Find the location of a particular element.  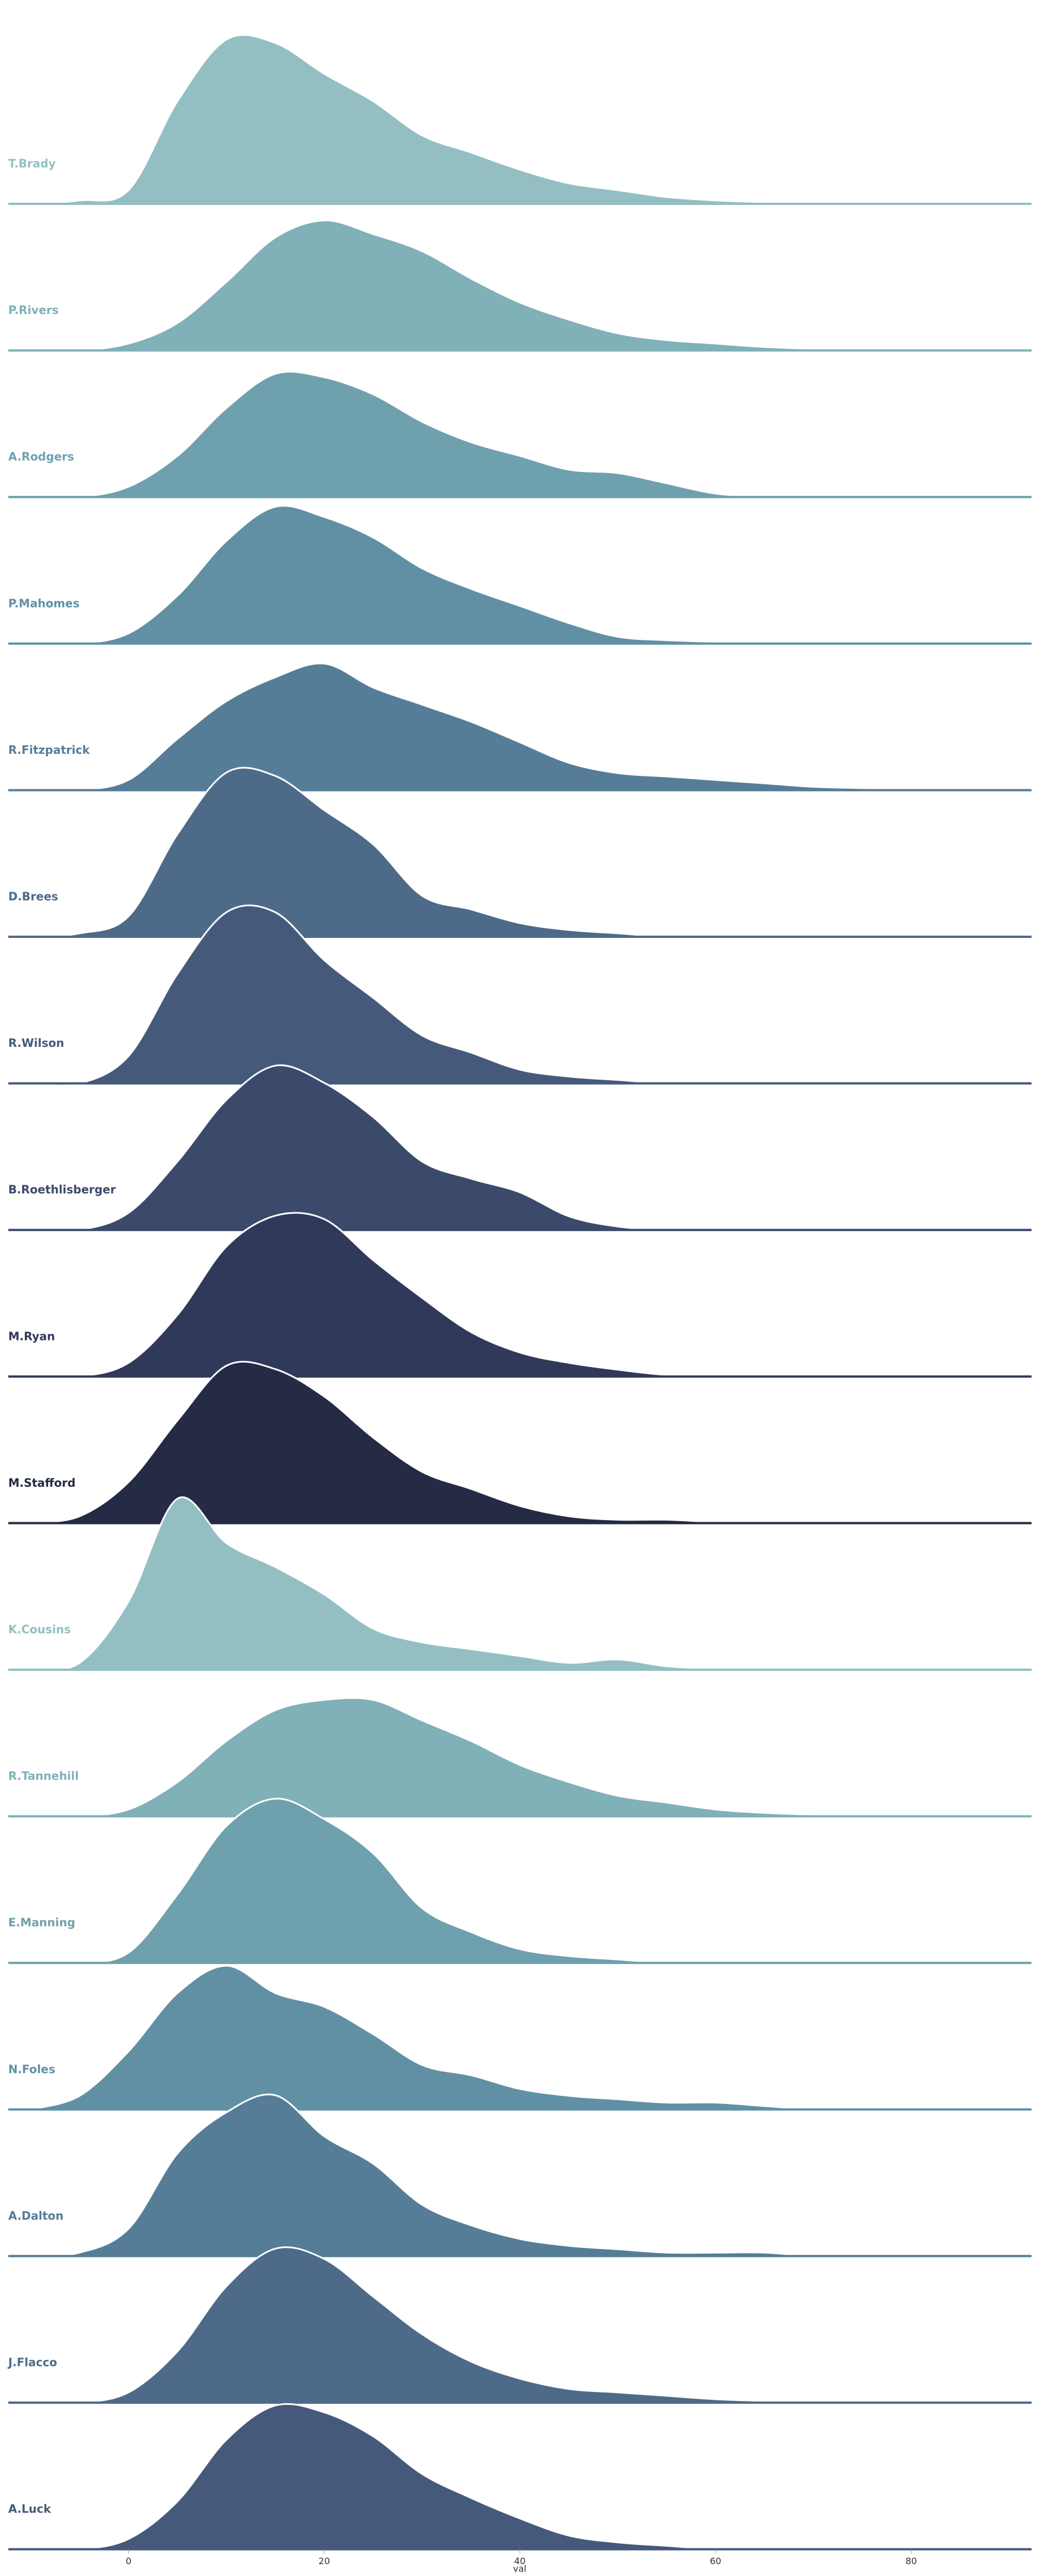

row-label: A.Dalton is located at coordinates (36, 2216).